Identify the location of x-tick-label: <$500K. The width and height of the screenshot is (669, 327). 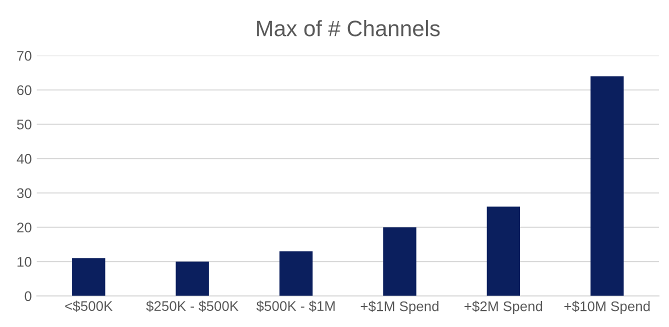
(89, 306).